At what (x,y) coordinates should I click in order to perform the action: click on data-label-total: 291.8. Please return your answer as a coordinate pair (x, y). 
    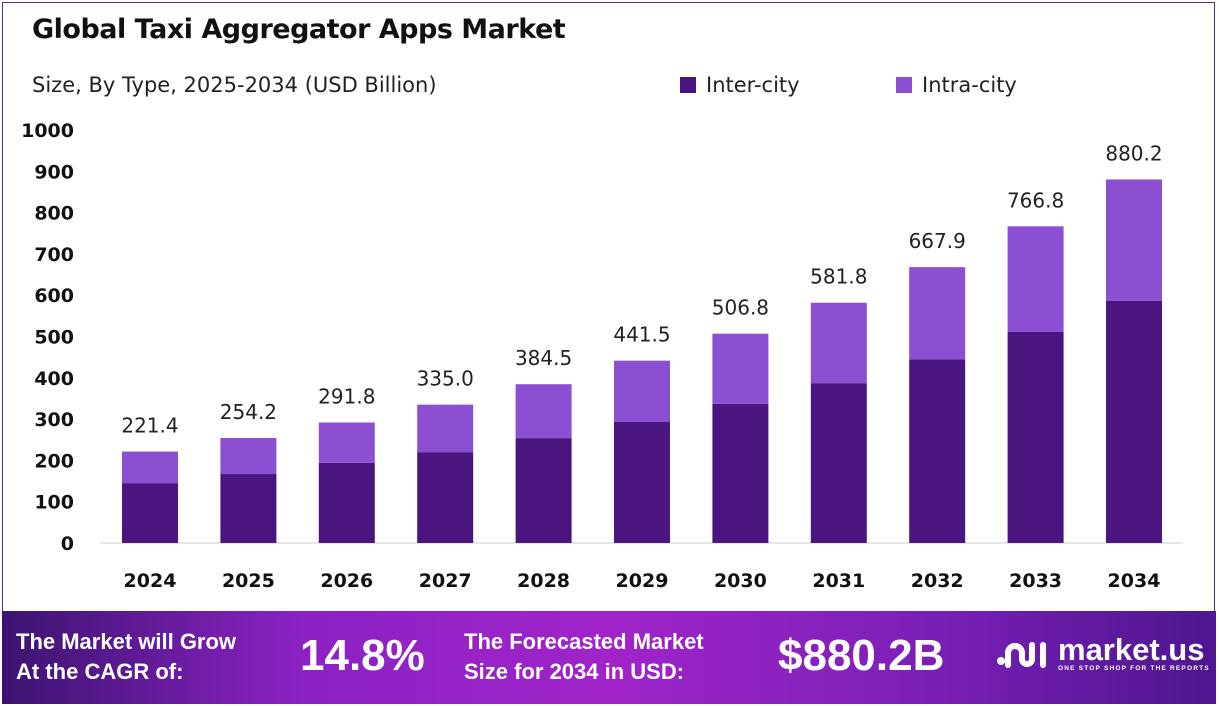
    Looking at the image, I should click on (346, 396).